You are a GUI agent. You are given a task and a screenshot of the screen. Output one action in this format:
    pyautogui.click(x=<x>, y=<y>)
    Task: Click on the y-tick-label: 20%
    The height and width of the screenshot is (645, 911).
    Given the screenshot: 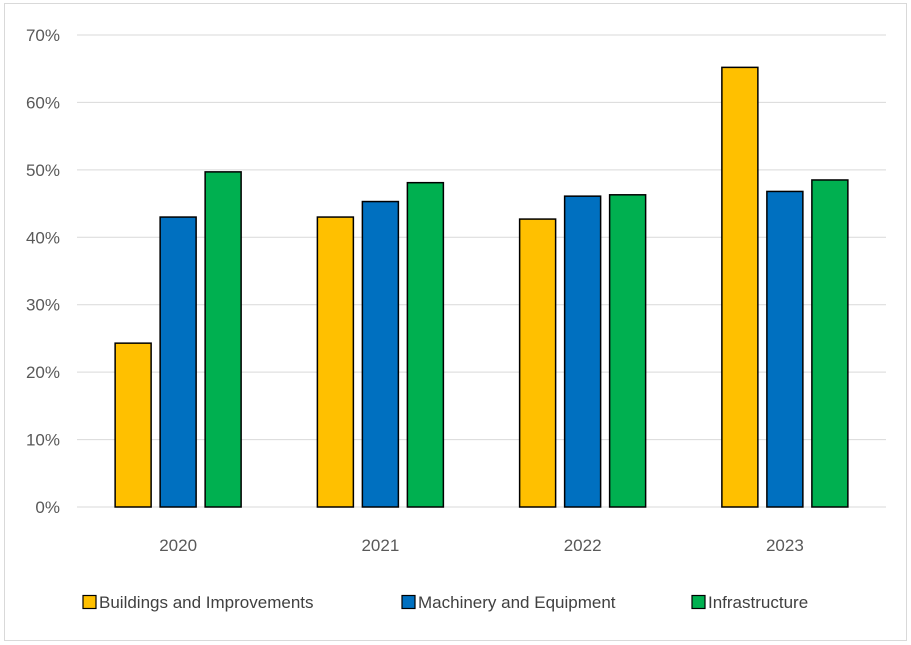 What is the action you would take?
    pyautogui.click(x=43, y=372)
    